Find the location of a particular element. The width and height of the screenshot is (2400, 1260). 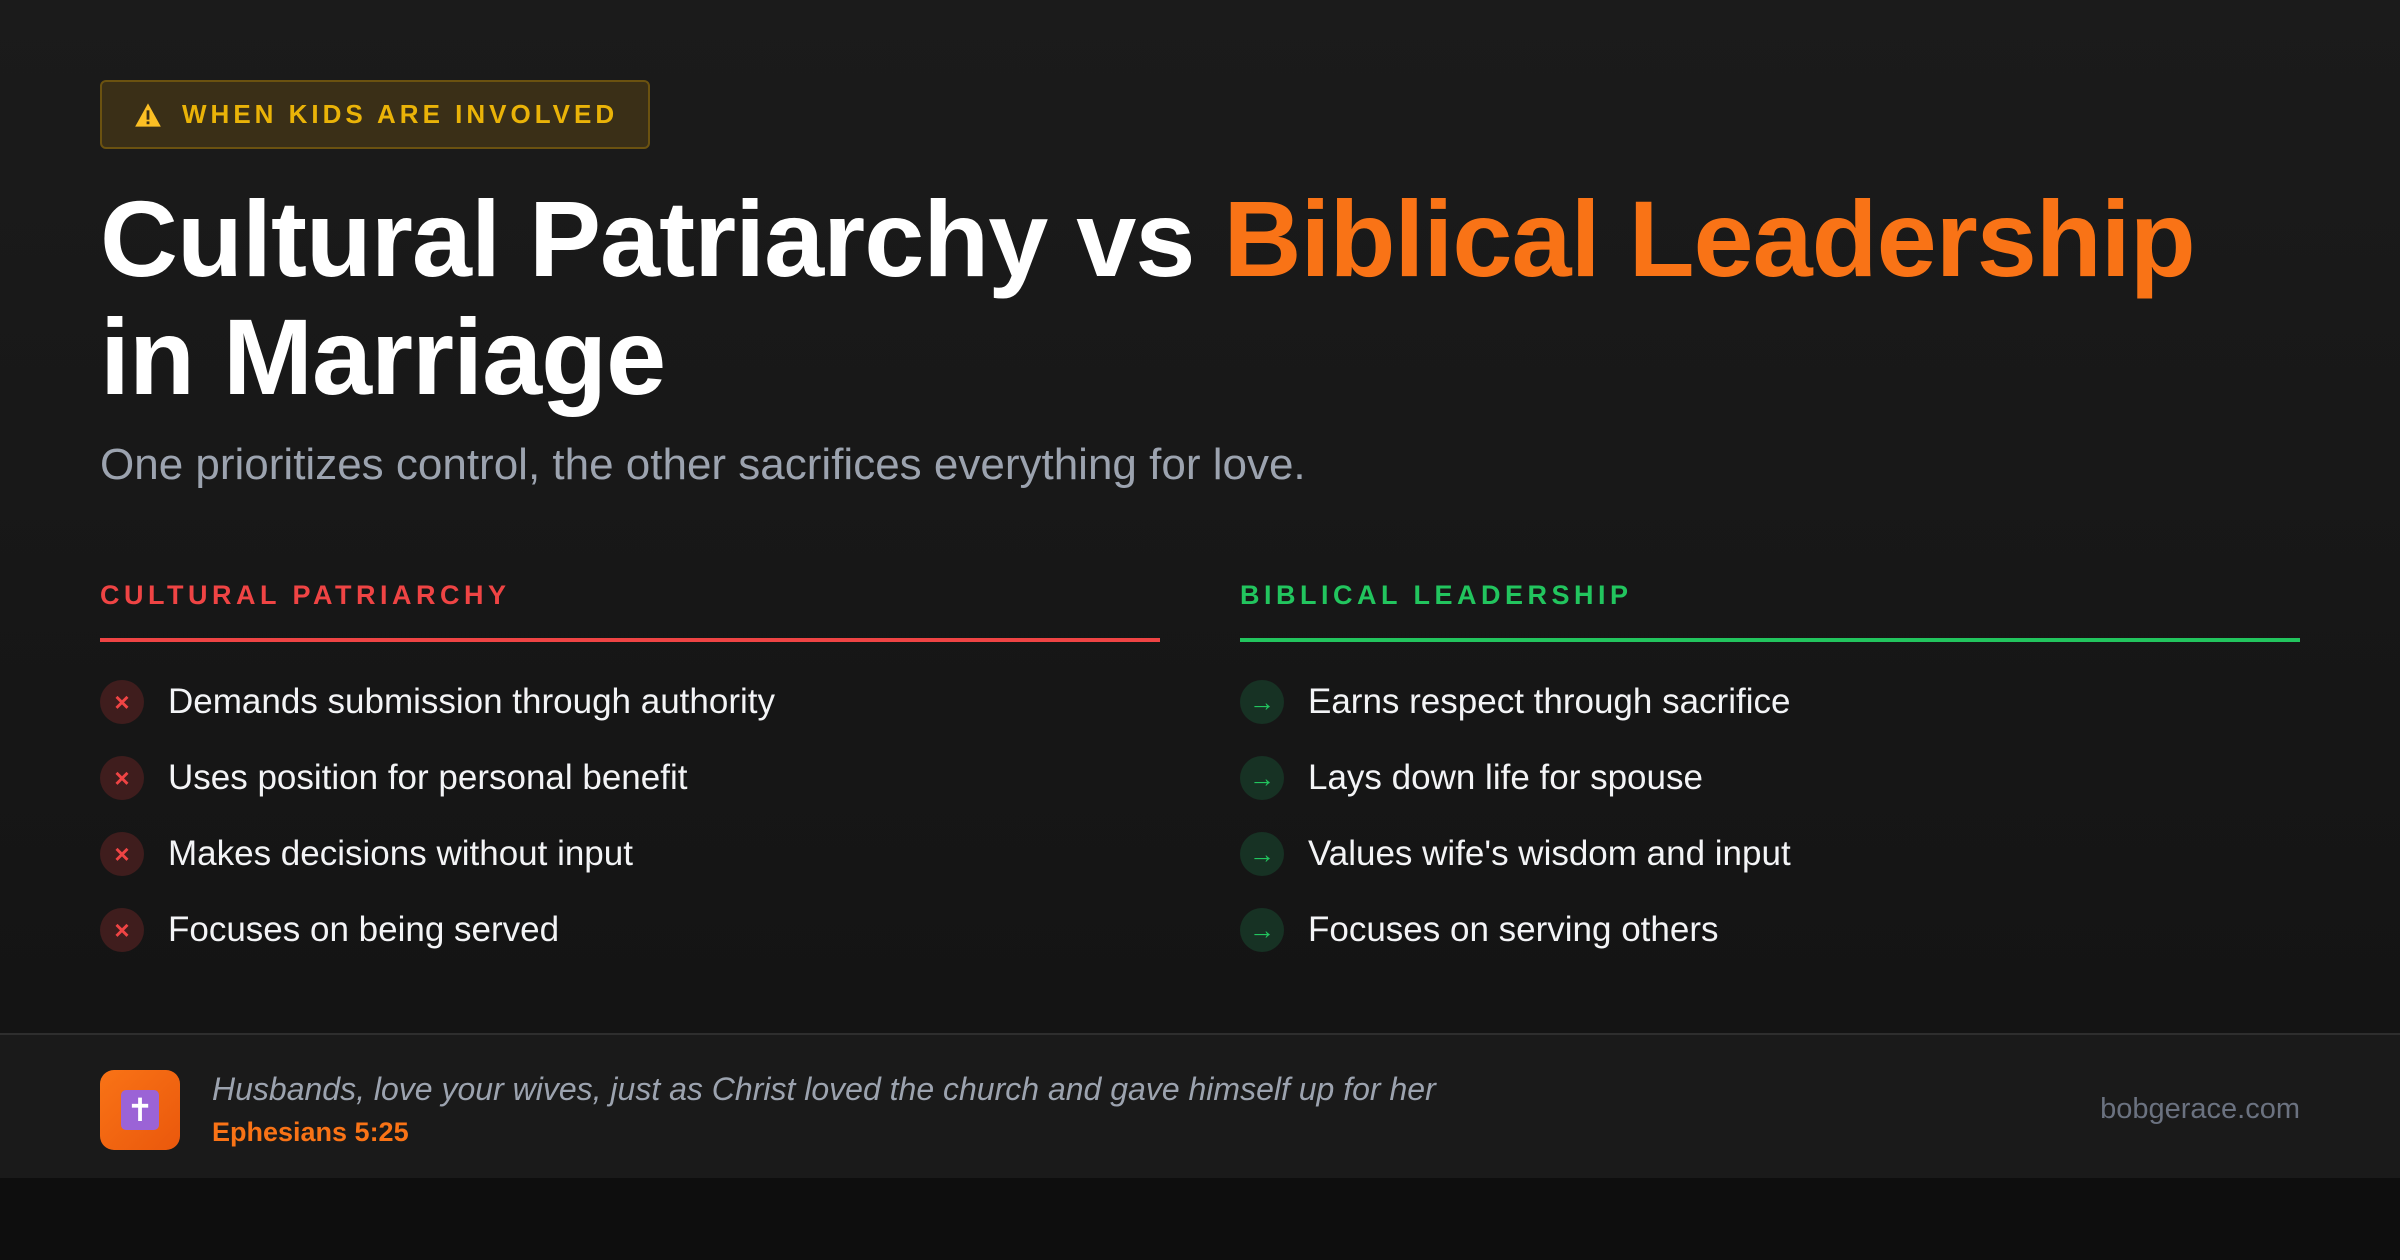

list-item: × Uses position for personal benefit is located at coordinates (630, 778).